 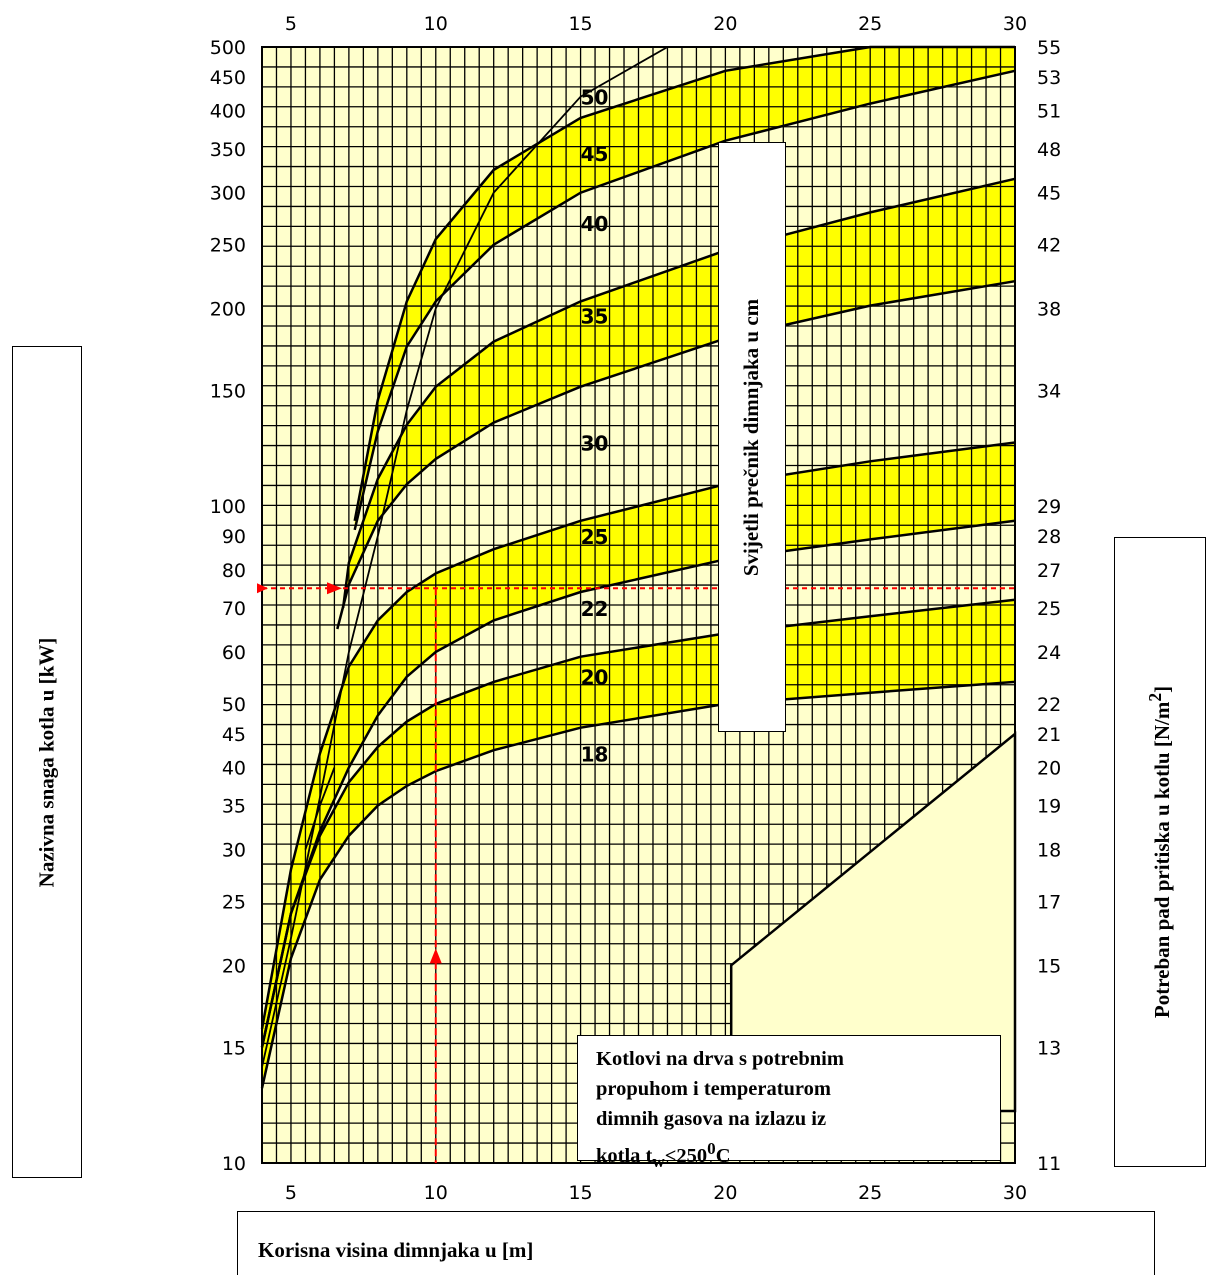 I want to click on y2-tick-label: 53, so click(x=1049, y=78).